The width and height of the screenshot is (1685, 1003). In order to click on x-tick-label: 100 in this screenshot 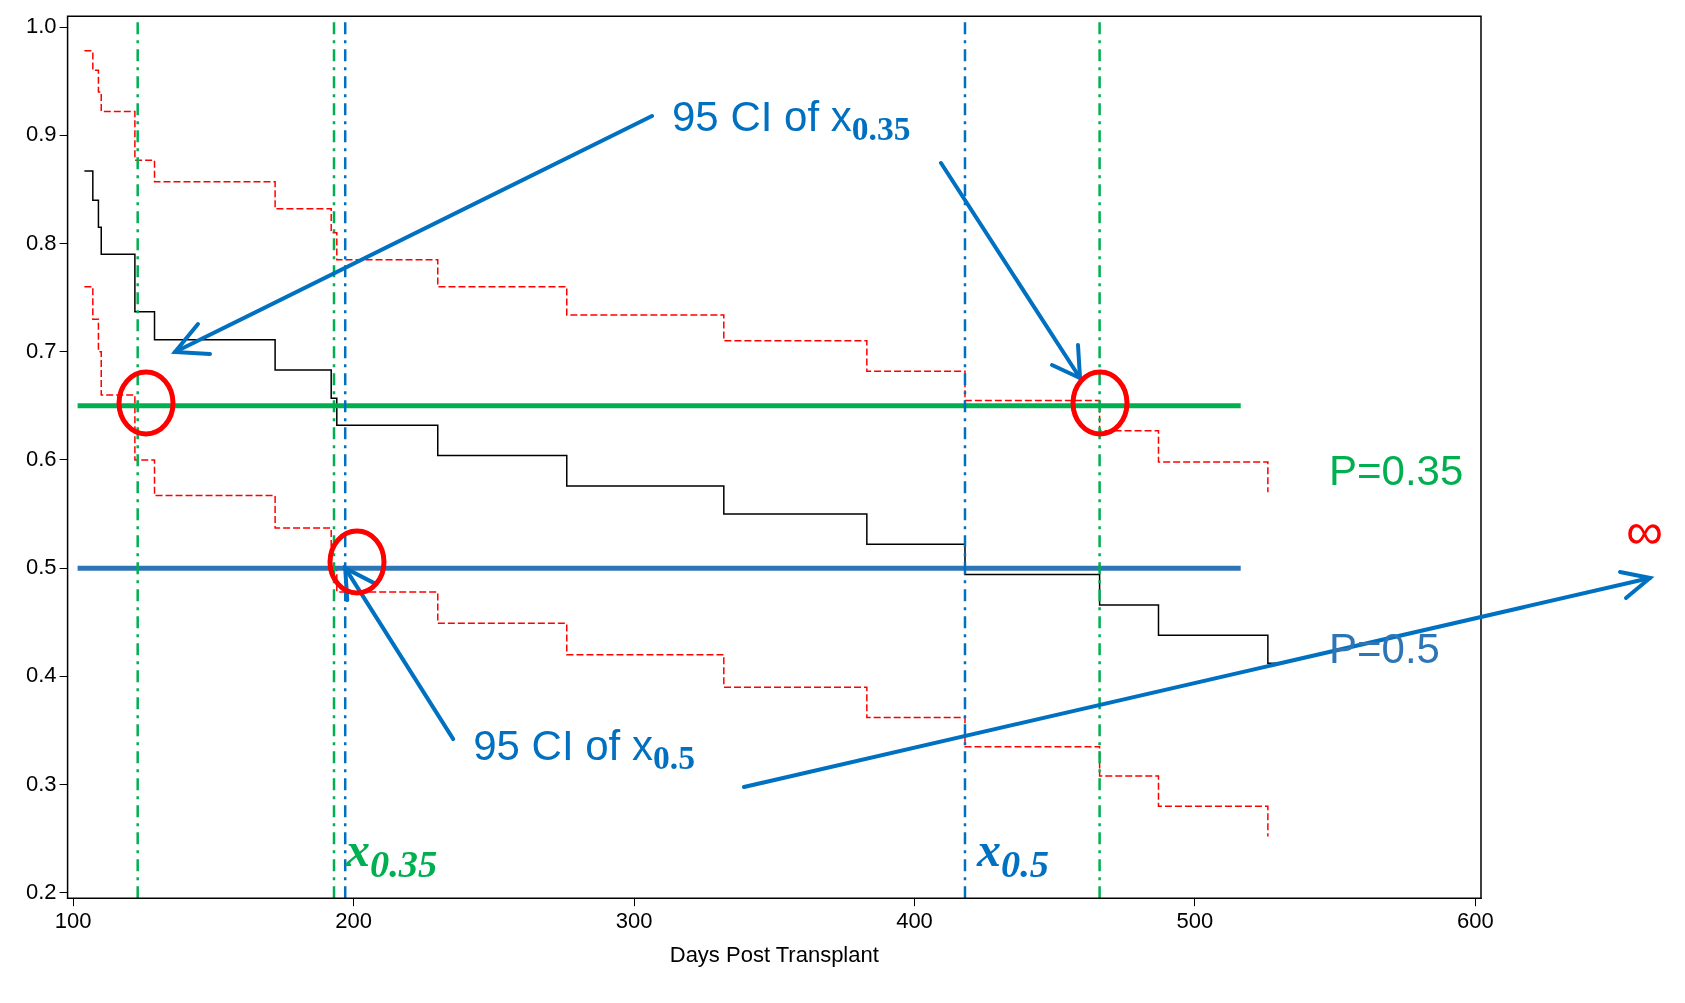, I will do `click(73, 921)`.